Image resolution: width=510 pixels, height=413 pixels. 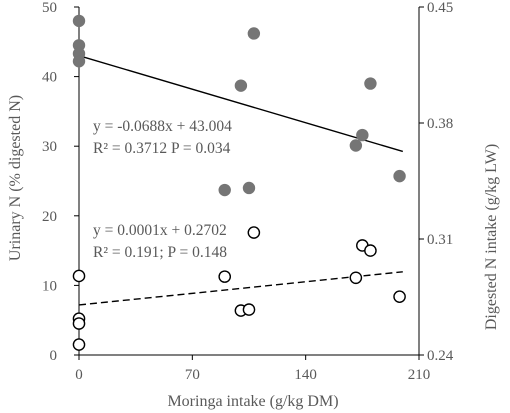 What do you see at coordinates (252, 401) in the screenshot?
I see `x-axis-label: Moringa intake (g/kg DM)` at bounding box center [252, 401].